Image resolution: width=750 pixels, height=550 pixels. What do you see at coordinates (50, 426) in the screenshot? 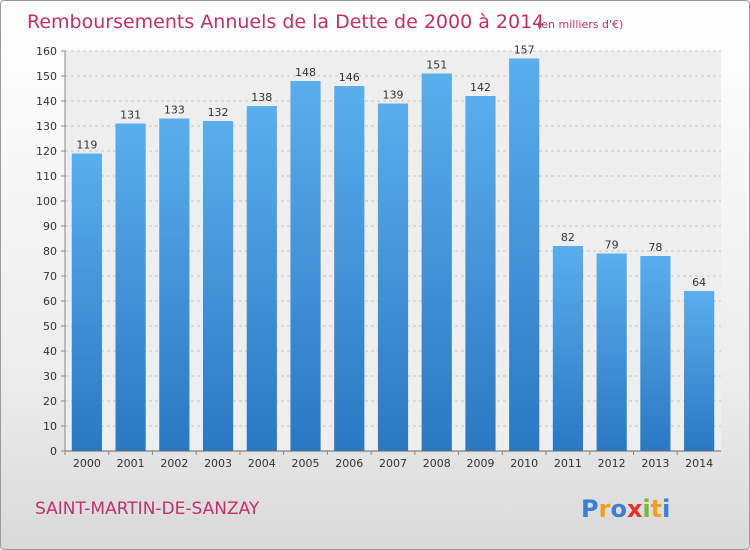
I see `y-tick-label: 10` at bounding box center [50, 426].